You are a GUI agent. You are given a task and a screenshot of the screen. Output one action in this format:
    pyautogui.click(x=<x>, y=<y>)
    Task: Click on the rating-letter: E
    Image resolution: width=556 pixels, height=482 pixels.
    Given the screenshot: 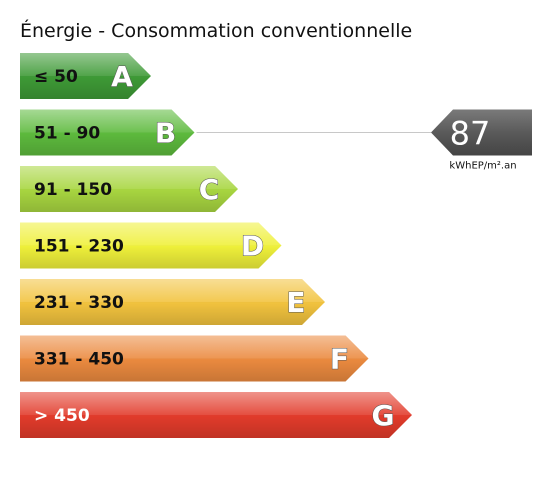 What is the action you would take?
    pyautogui.click(x=295, y=302)
    